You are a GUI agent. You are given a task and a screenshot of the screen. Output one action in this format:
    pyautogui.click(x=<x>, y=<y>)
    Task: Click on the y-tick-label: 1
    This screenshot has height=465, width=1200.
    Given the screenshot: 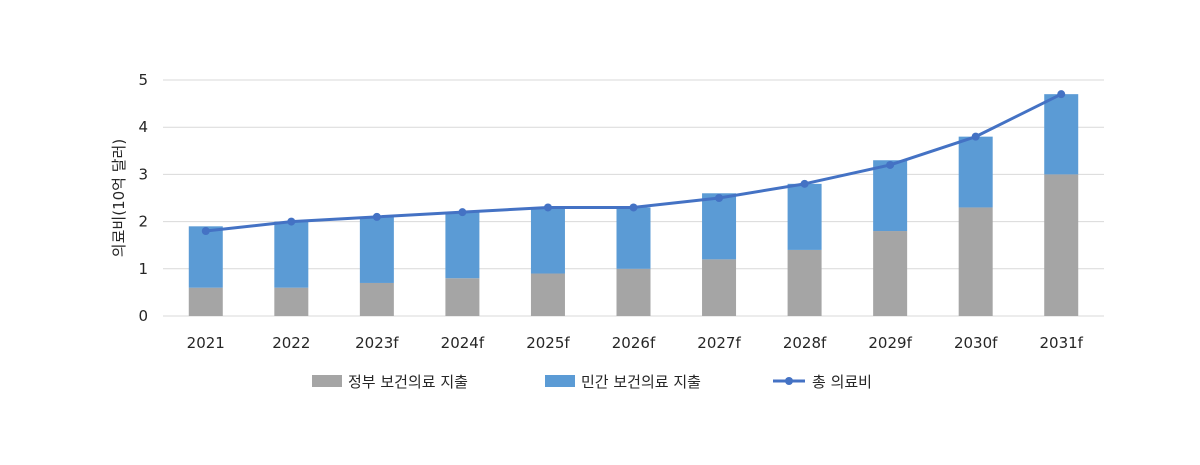 What is the action you would take?
    pyautogui.click(x=143, y=269)
    